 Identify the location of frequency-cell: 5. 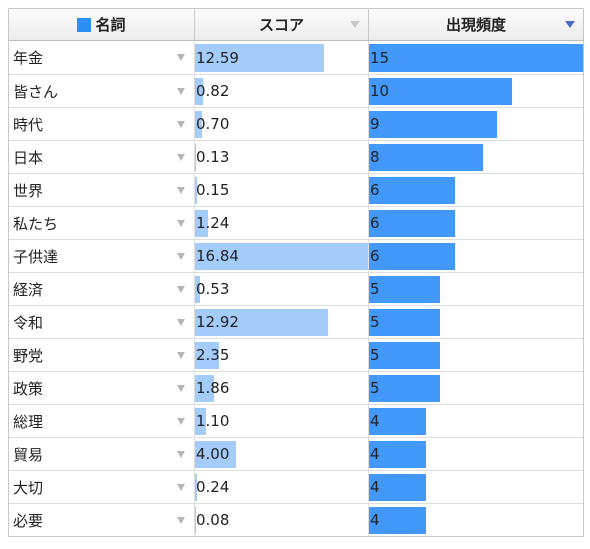
(475, 355).